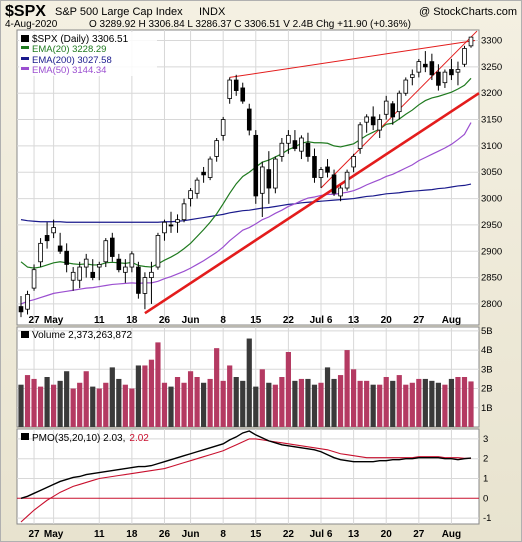 Image resolution: width=522 pixels, height=542 pixels. I want to click on volume-tick-label: 4B, so click(487, 350).